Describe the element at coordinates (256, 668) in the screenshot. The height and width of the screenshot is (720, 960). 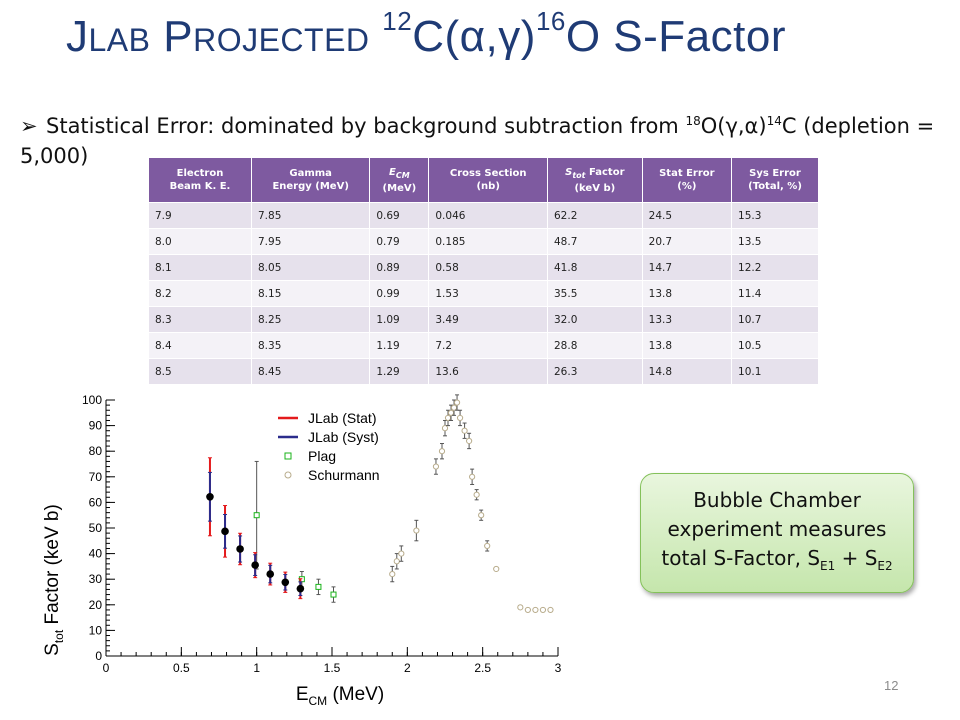
I see `x-tick-label: 1` at that location.